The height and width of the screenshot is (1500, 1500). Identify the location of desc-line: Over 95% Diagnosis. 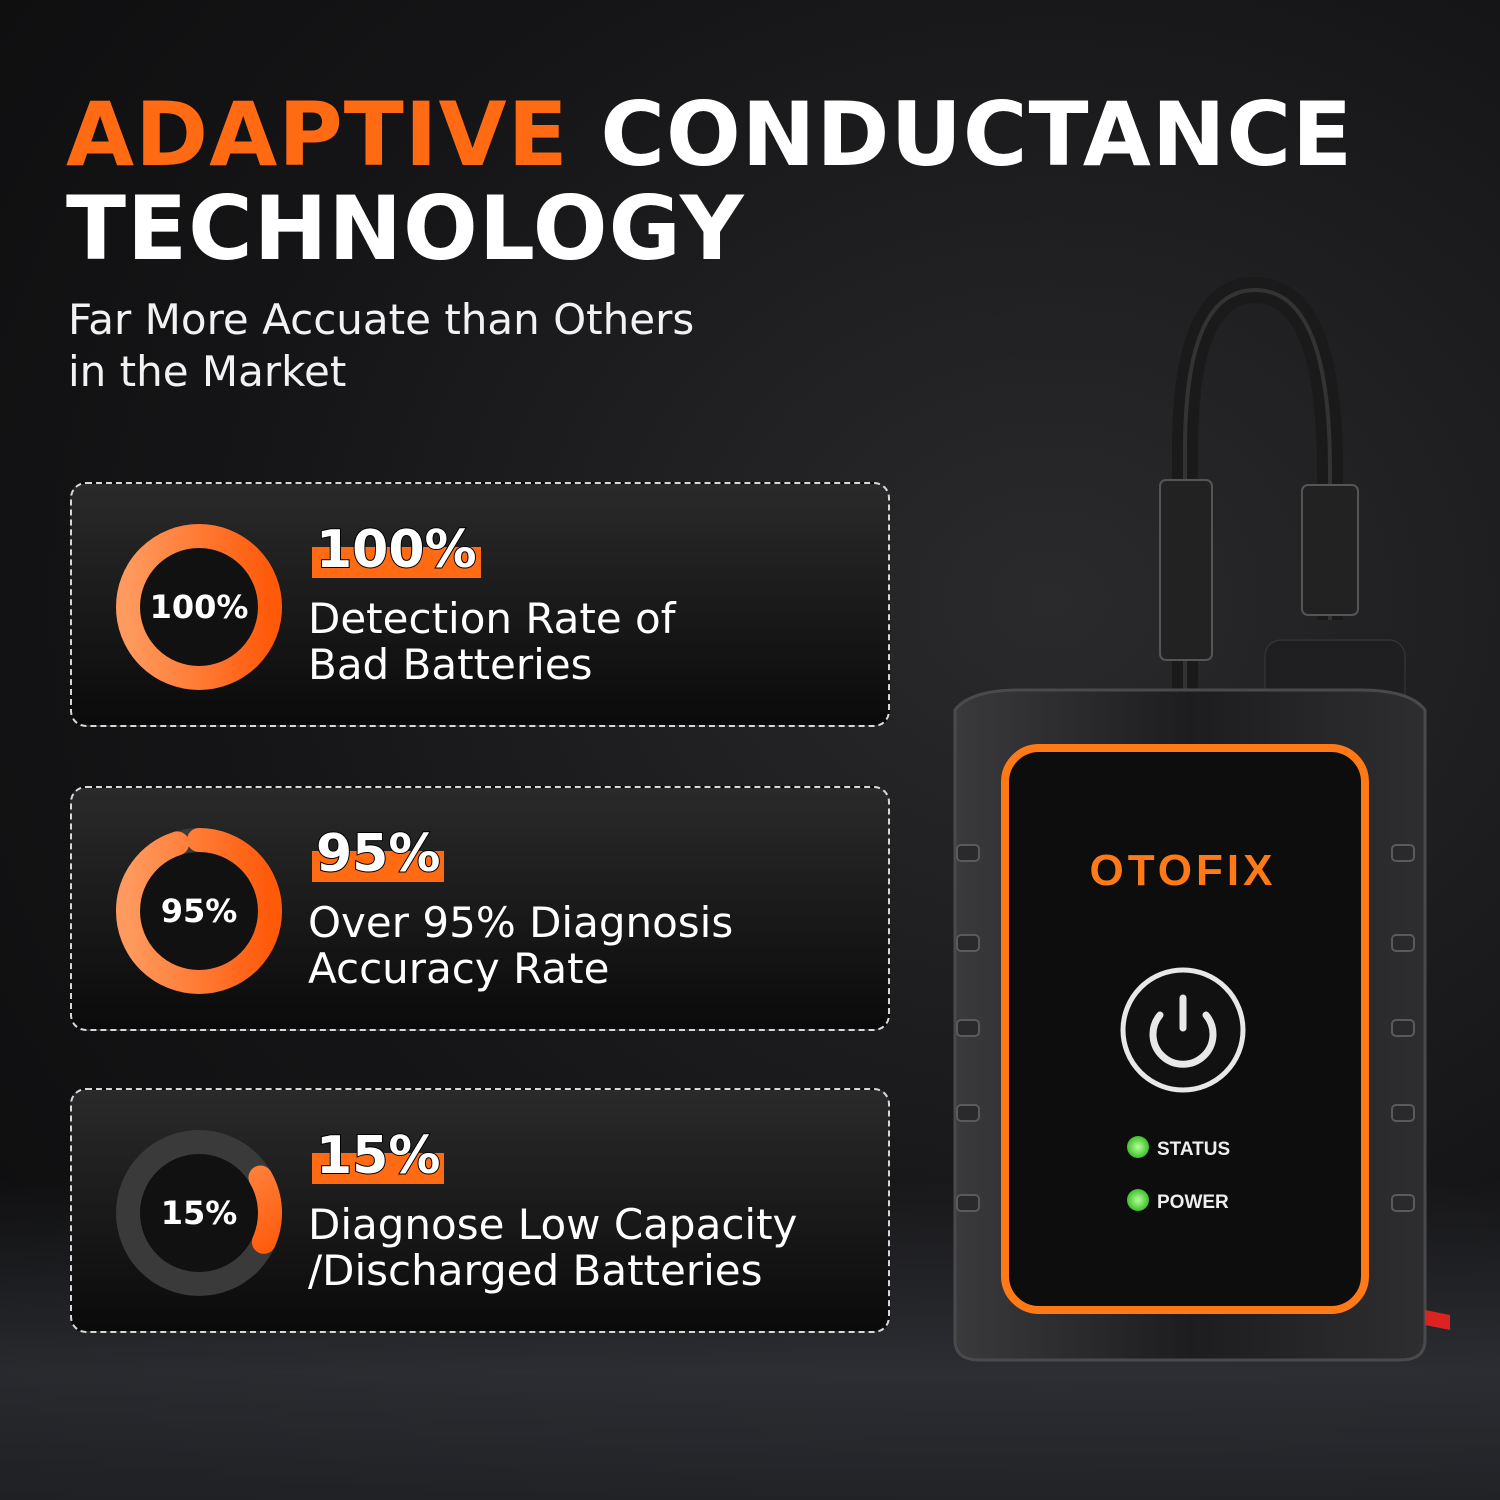
(521, 922).